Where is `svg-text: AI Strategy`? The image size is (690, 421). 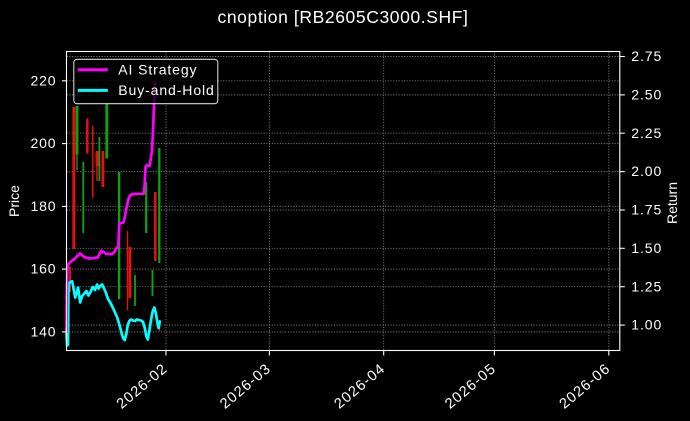
svg-text: AI Strategy is located at coordinates (157, 70).